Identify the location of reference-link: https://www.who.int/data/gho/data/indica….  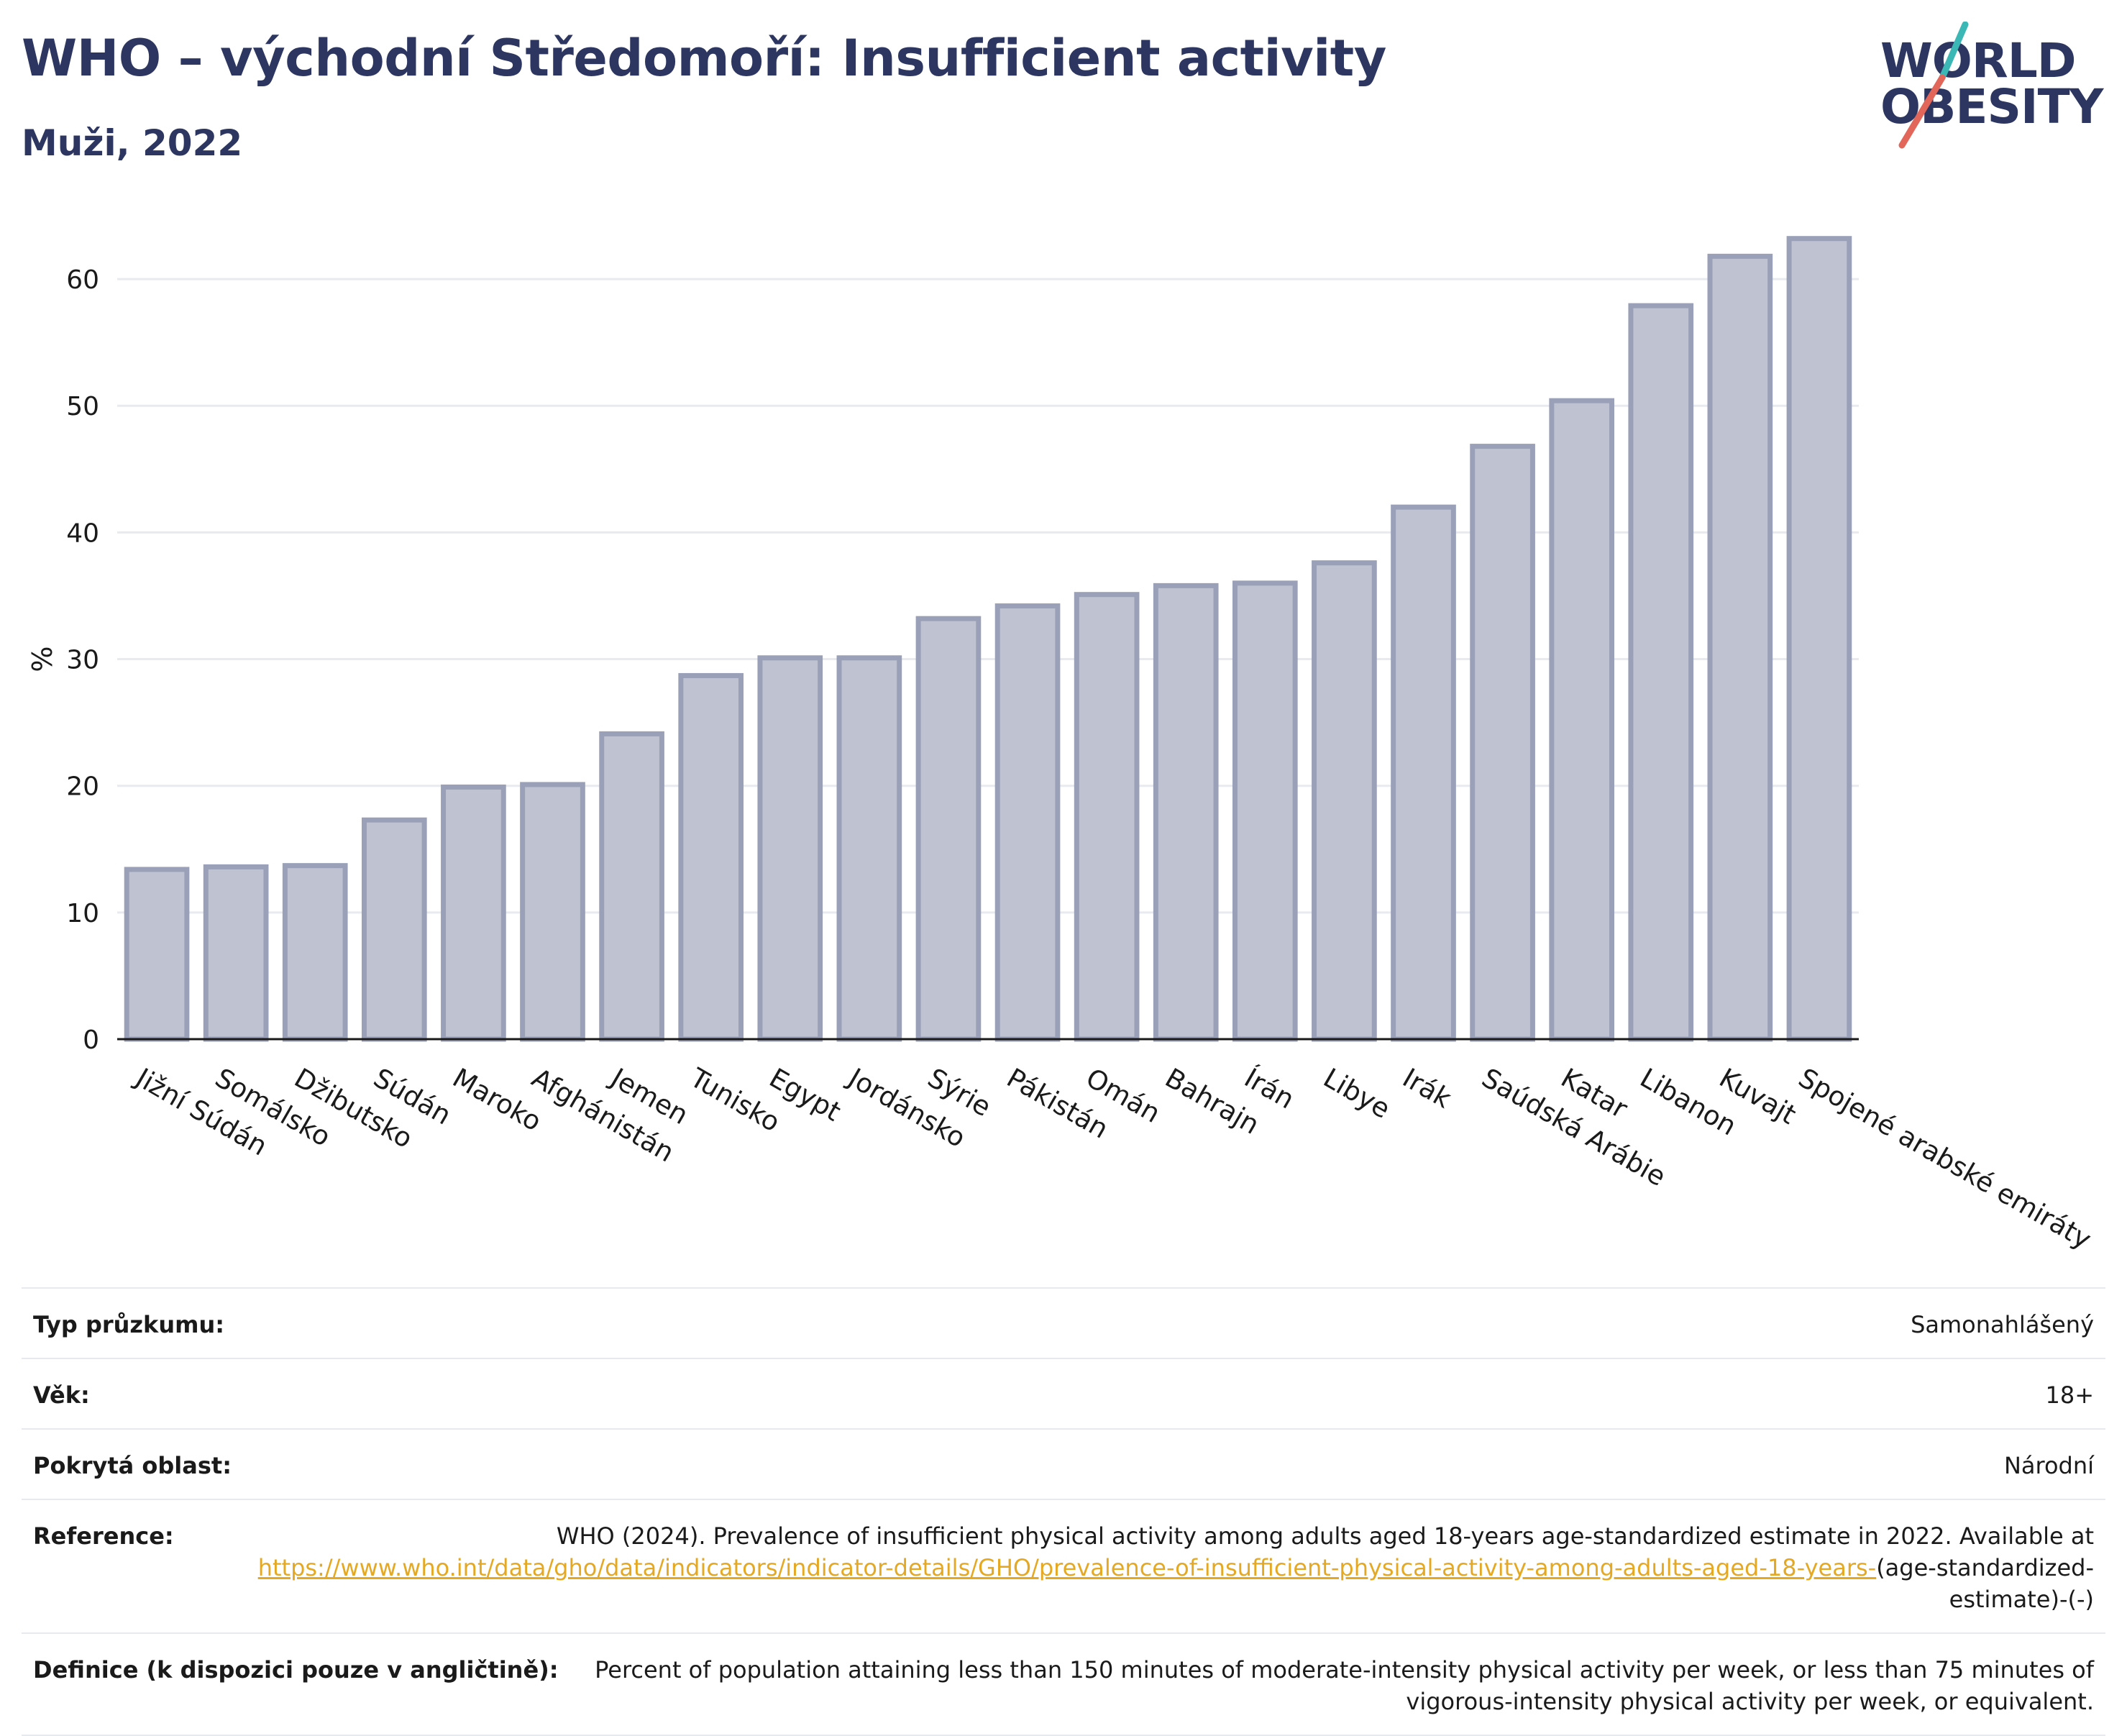
(1067, 1568).